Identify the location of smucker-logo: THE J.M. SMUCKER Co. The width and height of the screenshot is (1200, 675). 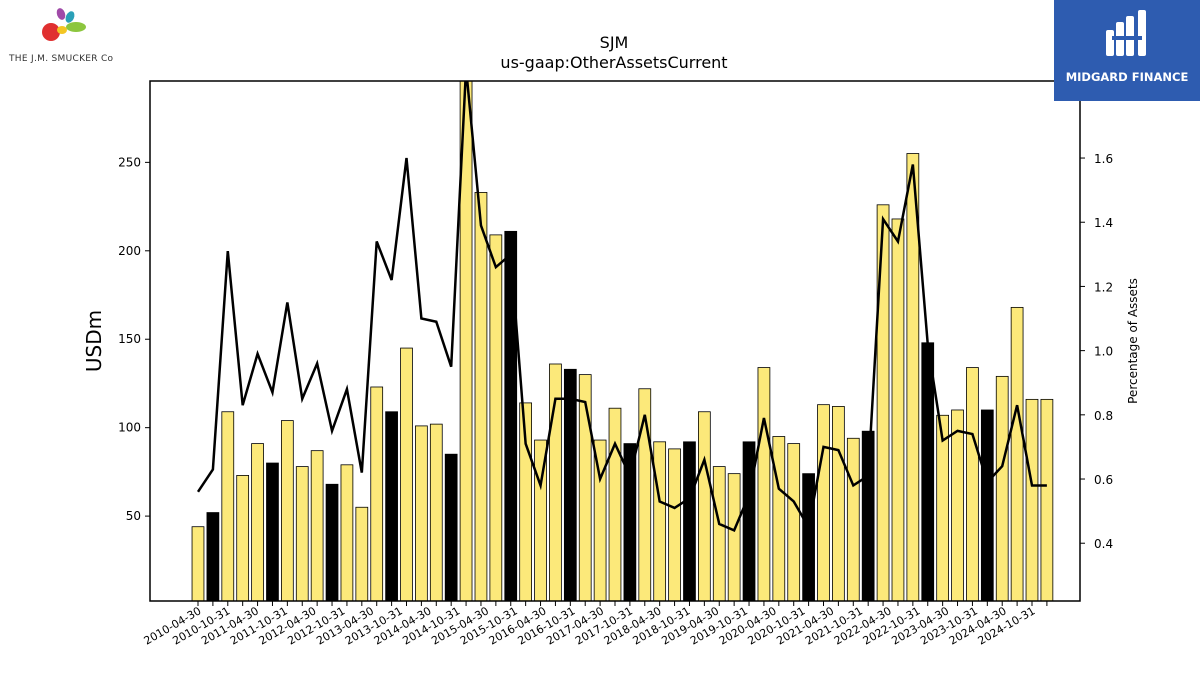
(64, 34).